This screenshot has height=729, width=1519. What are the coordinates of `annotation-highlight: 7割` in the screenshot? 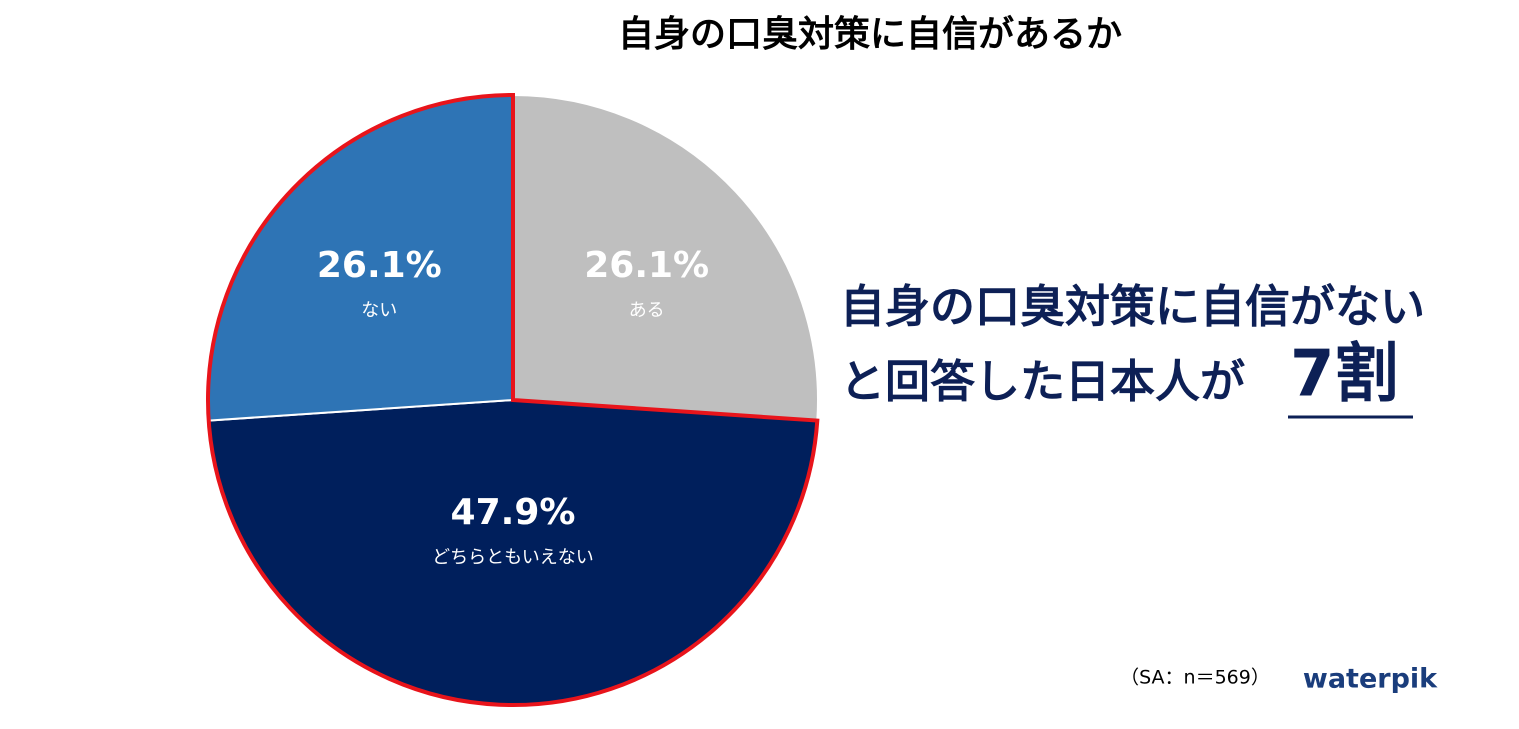 It's located at (1344, 375).